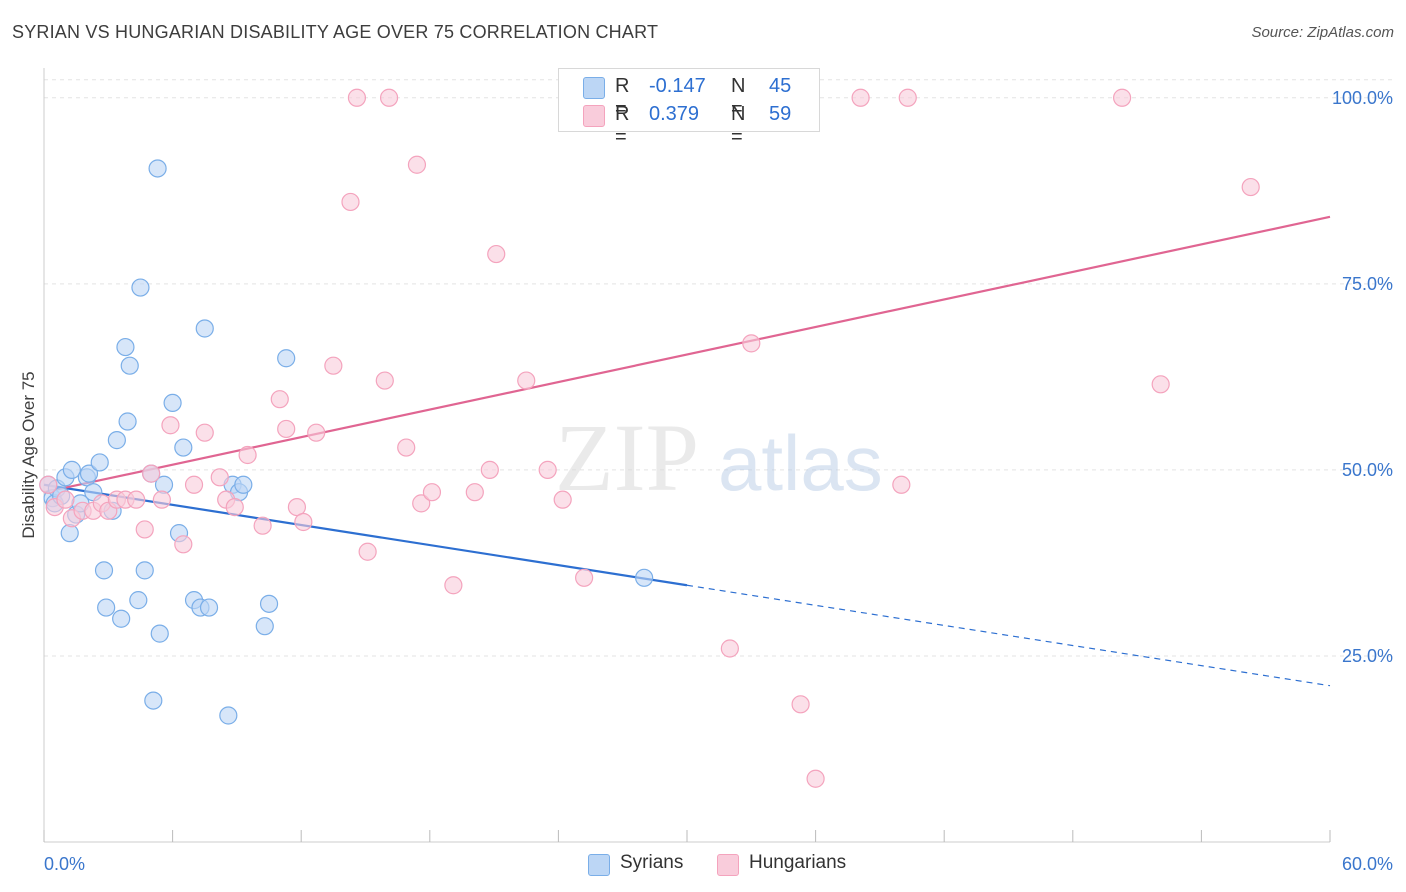 The height and width of the screenshot is (892, 1406). Describe the element at coordinates (1367, 284) in the screenshot. I see `y-tick-label: 75.0%` at that location.